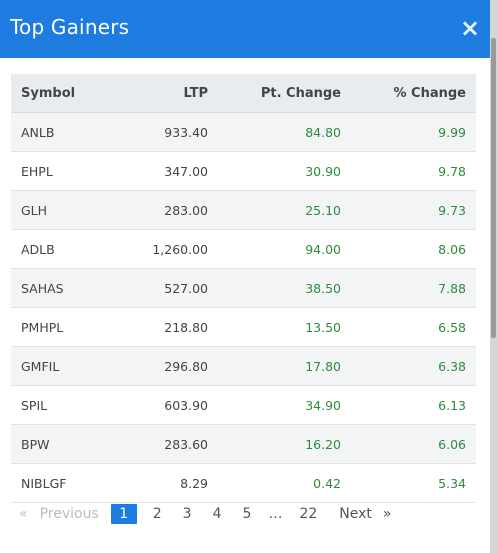 The height and width of the screenshot is (553, 497). I want to click on cell-pt-change: 16.20, so click(284, 444).